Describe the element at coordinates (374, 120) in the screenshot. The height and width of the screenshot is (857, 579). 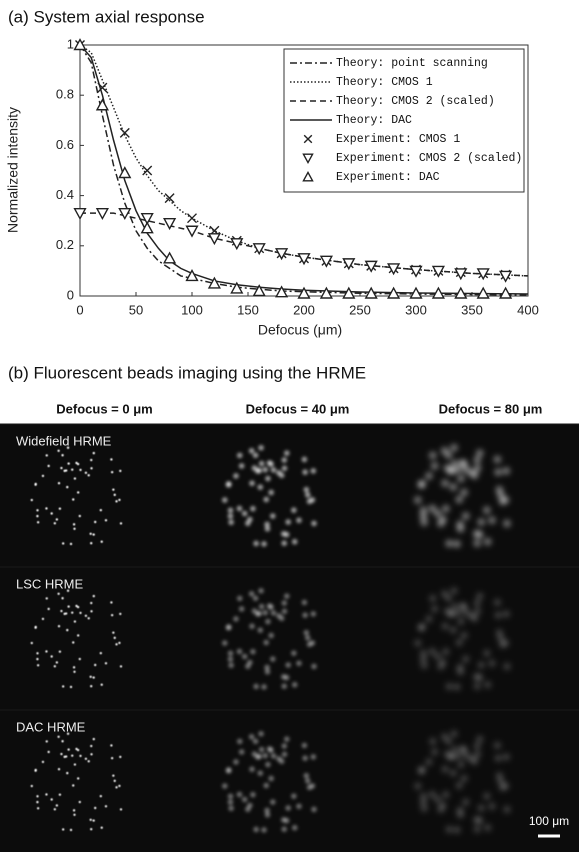
I see `legend-label: Theory: DAC` at that location.